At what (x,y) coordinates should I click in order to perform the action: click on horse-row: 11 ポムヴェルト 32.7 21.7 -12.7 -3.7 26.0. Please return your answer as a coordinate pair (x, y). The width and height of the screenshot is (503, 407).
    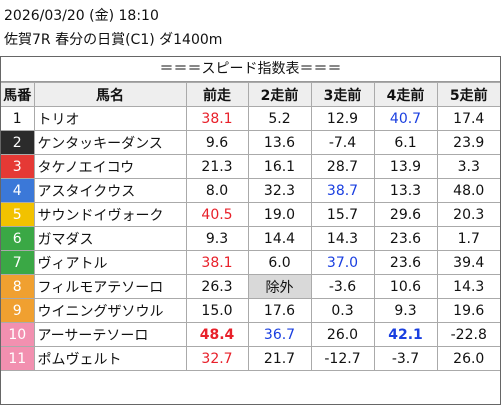
    Looking at the image, I should click on (250, 358).